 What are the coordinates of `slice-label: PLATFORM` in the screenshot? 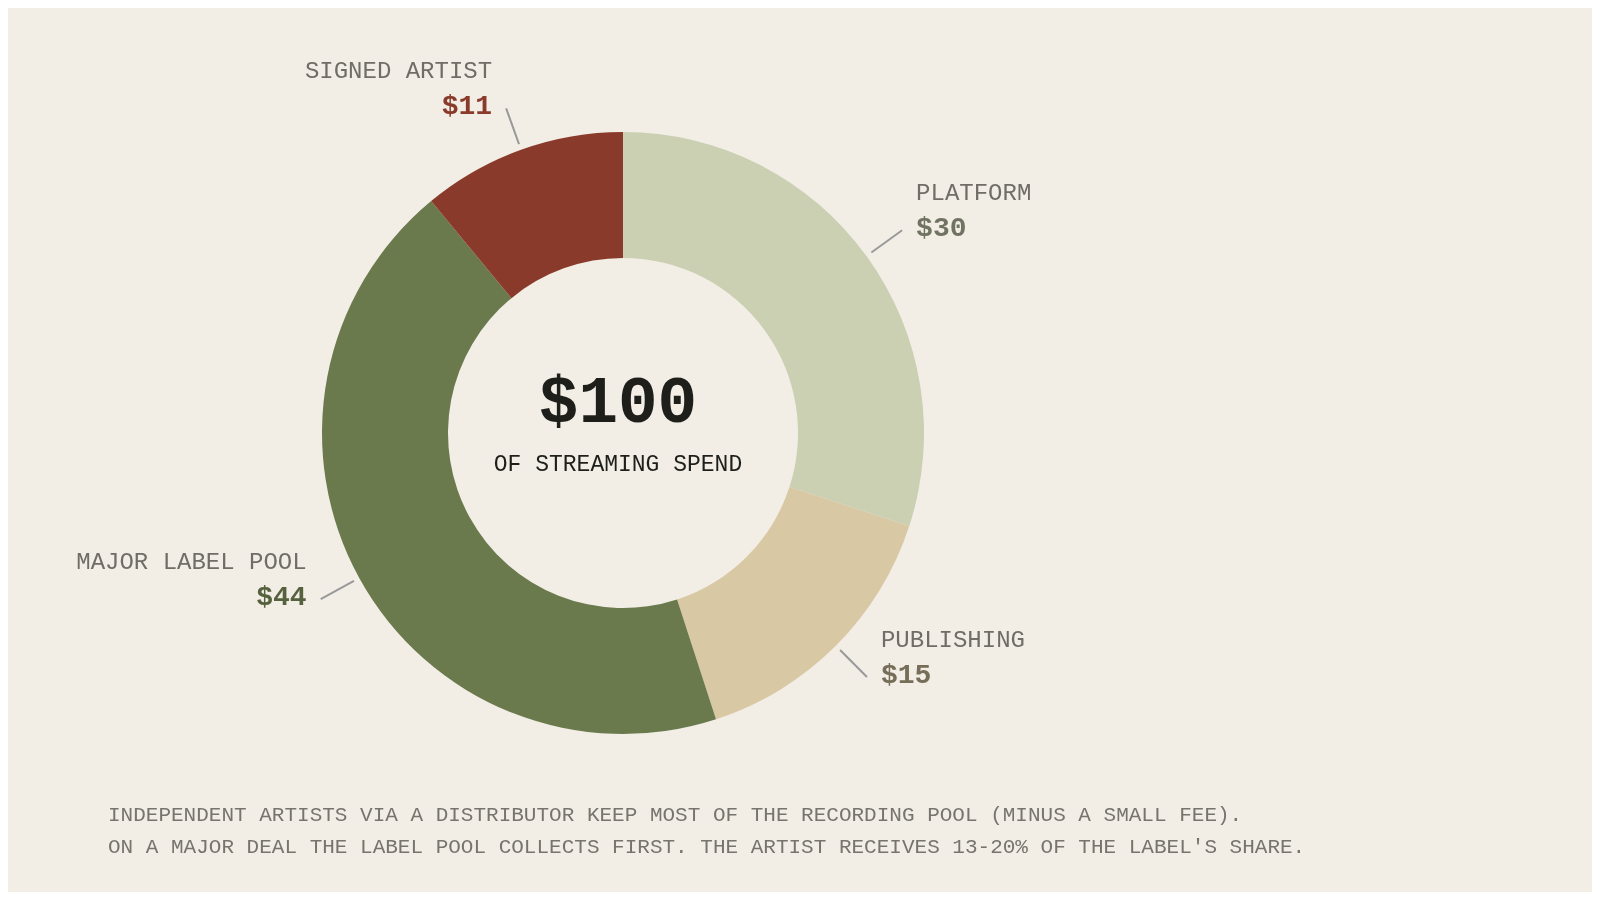 It's located at (974, 194).